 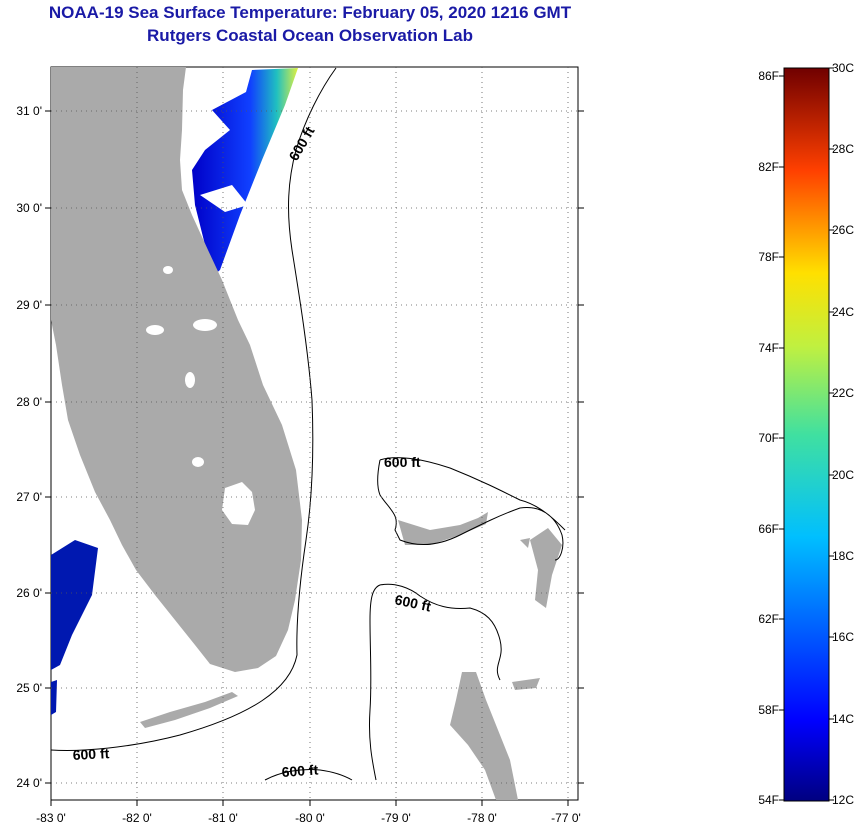 I want to click on berry-islands, so click(x=526, y=684).